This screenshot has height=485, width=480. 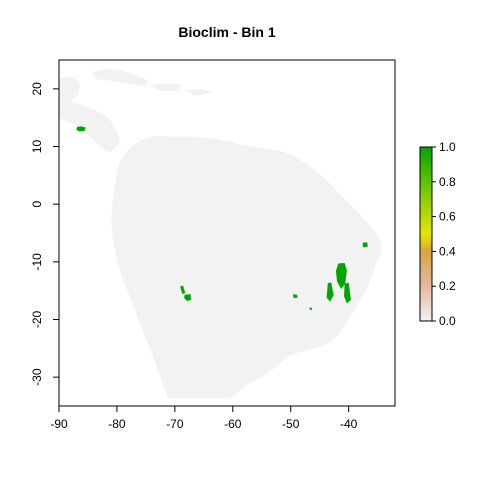 I want to click on x-axis: -90 -80 -70 -60 -50 -40, so click(x=204, y=418).